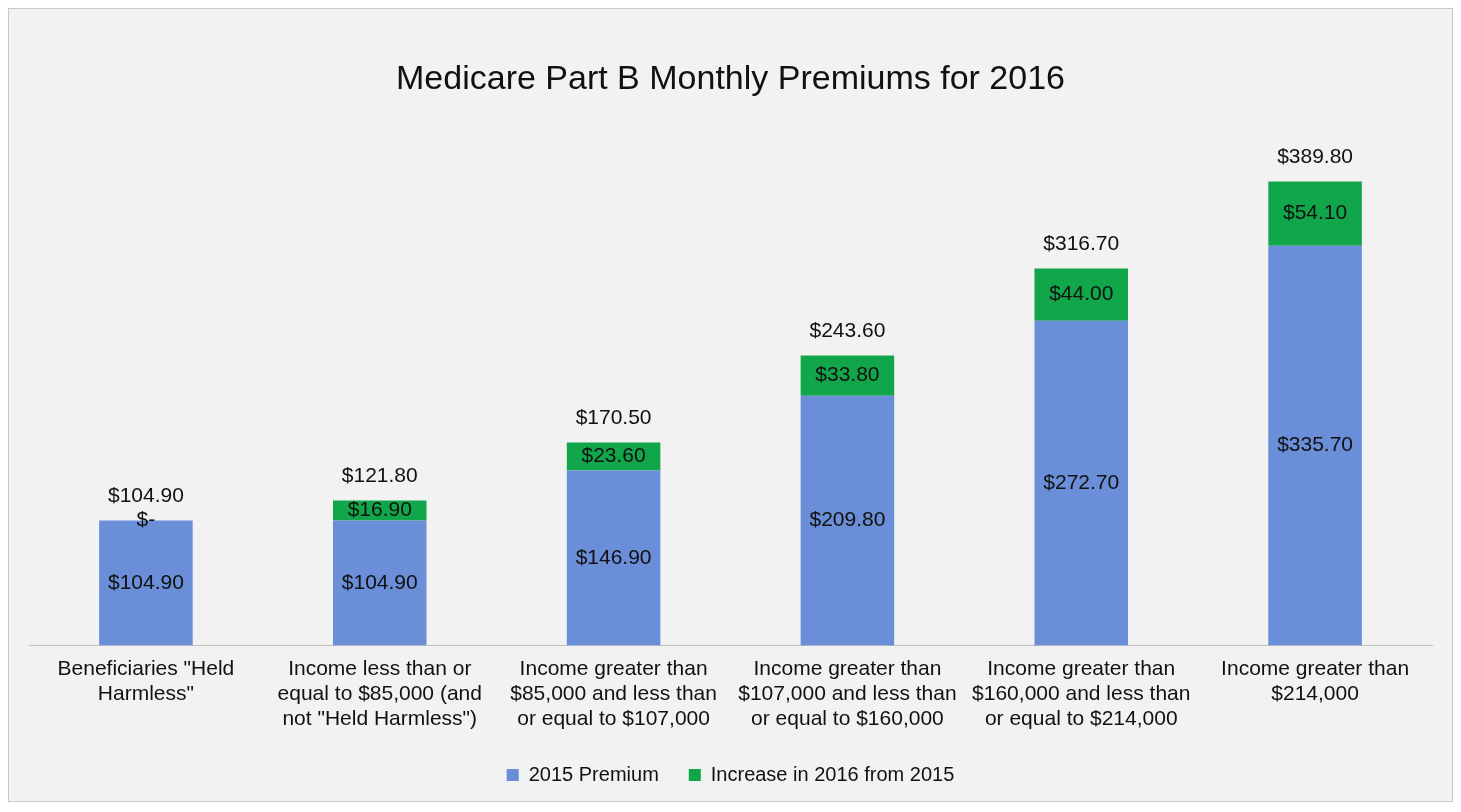 This screenshot has width=1461, height=812. I want to click on x-tick-label: Income greater than $85,000 and less than or equal to $107,000, so click(613, 692).